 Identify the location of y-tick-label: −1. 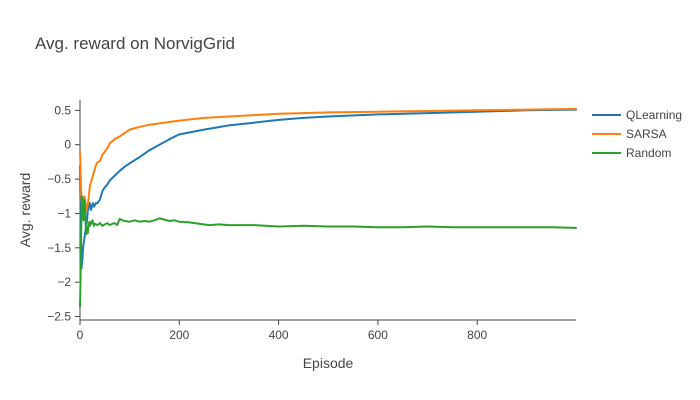
(64, 213).